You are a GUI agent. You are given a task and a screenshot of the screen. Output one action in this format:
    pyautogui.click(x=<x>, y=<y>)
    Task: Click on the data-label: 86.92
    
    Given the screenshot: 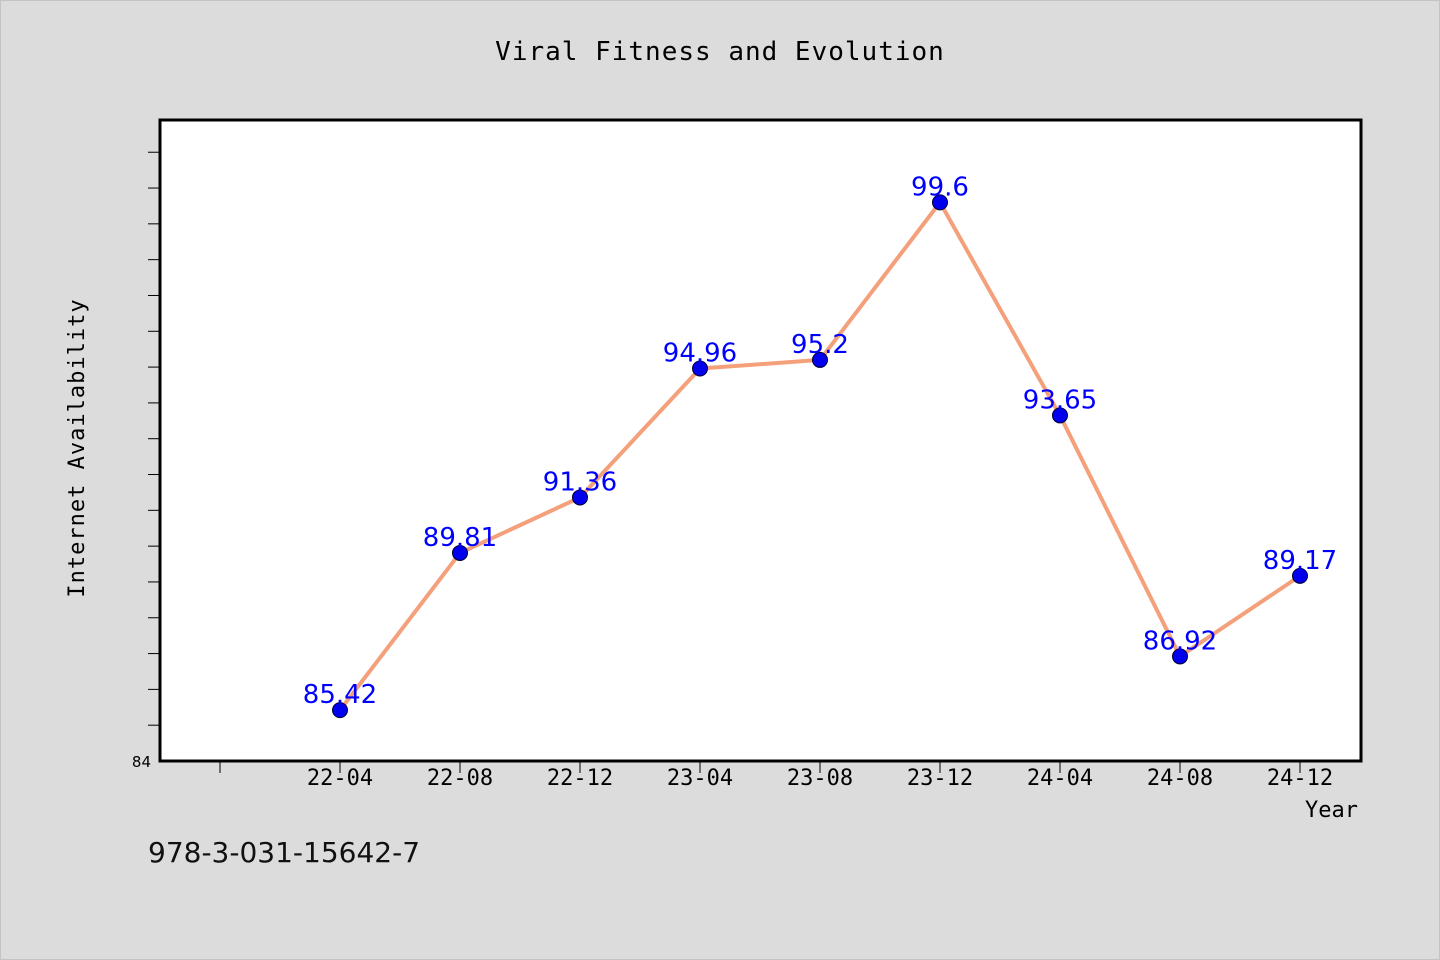 What is the action you would take?
    pyautogui.click(x=1180, y=641)
    